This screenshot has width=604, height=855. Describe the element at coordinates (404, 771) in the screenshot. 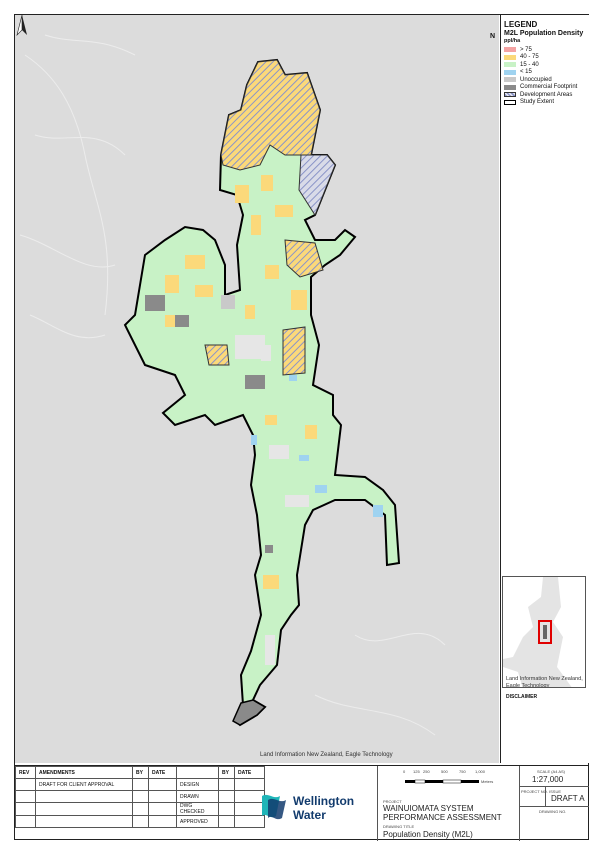

I see `scale-tick-label: 0` at that location.